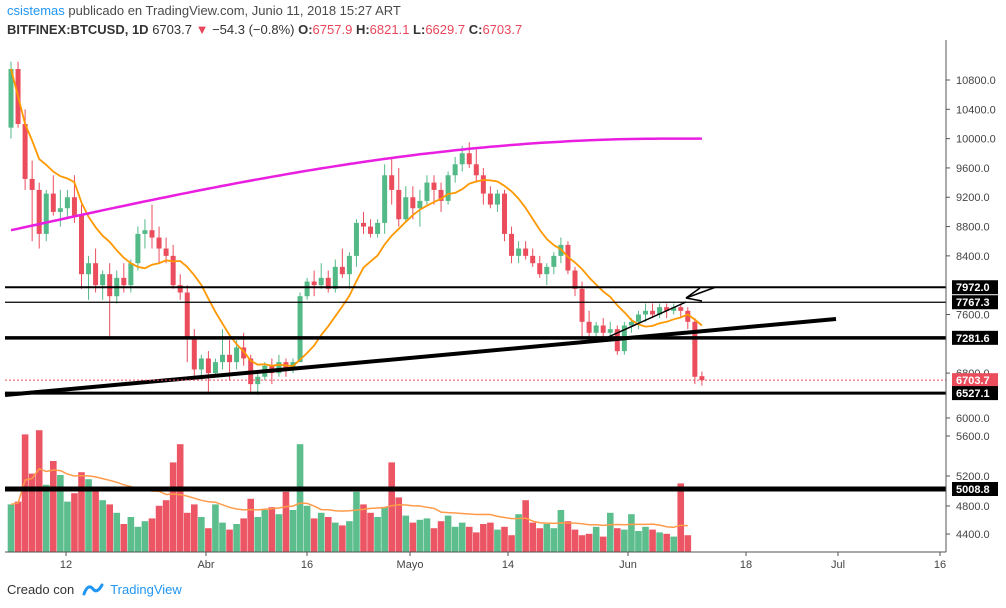 The image size is (1006, 608). I want to click on time-tick-label: Jul, so click(838, 565).